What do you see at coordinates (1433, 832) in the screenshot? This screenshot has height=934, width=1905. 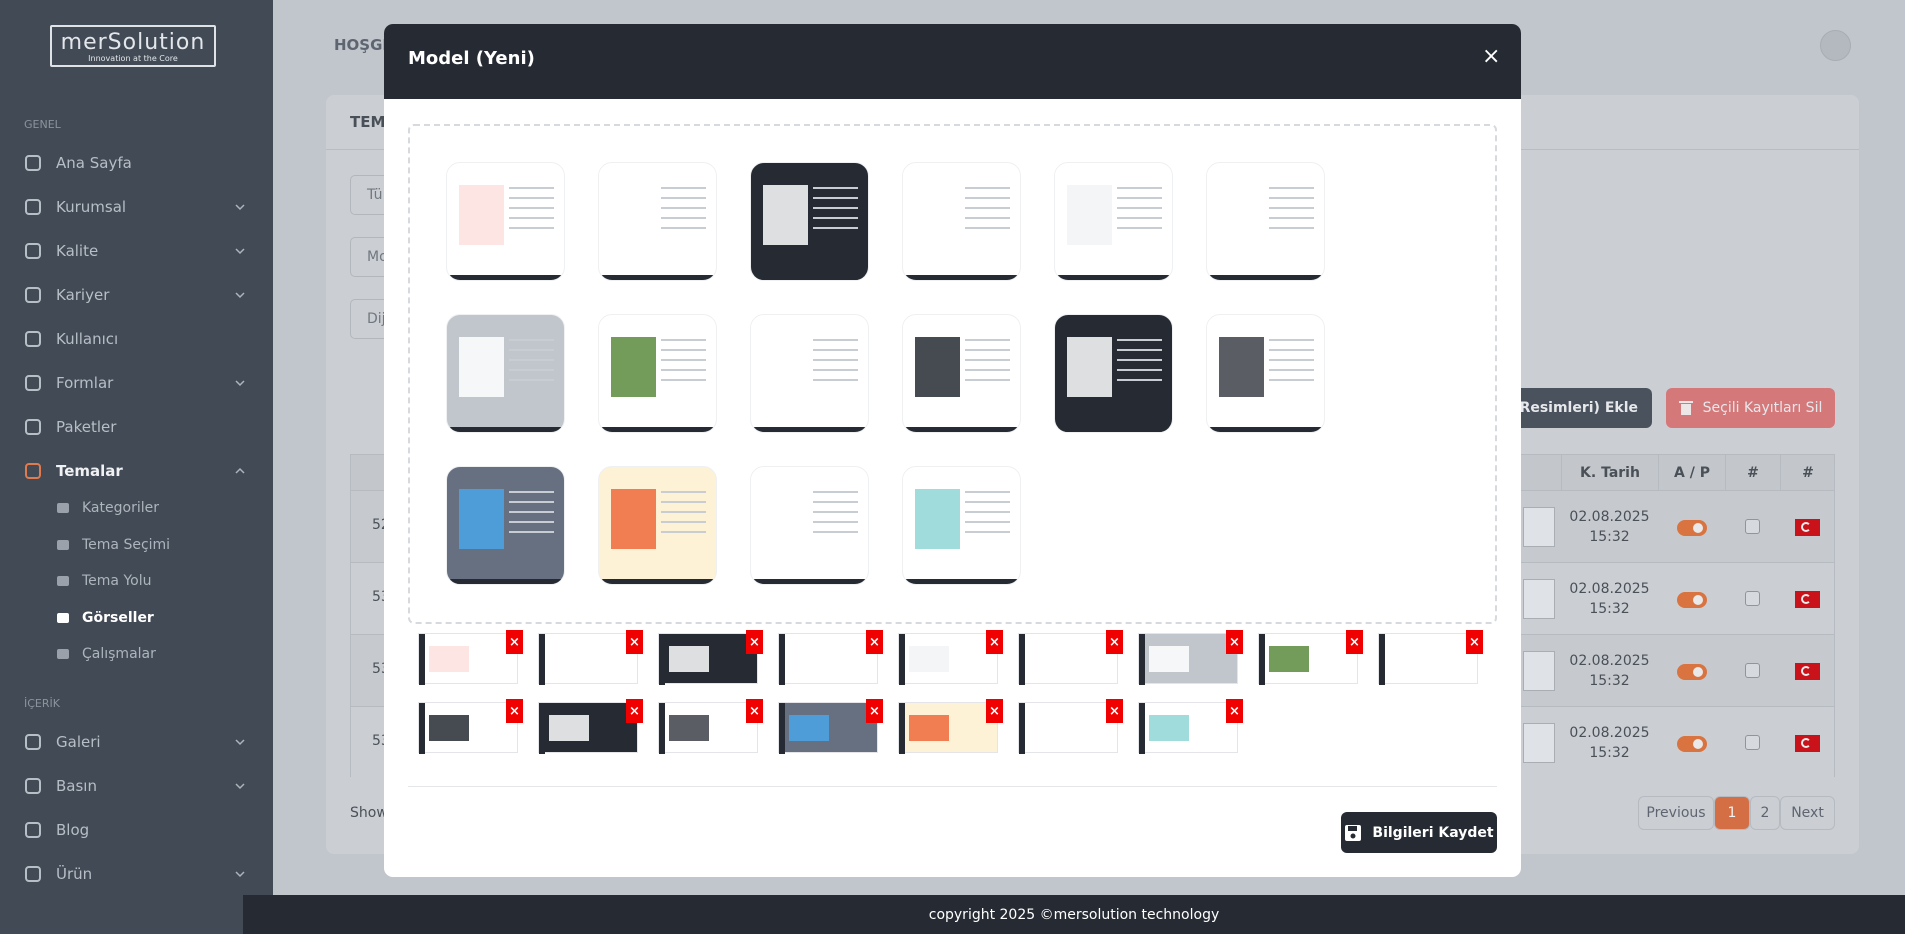 I see `save-label: Bilgileri Kaydet` at bounding box center [1433, 832].